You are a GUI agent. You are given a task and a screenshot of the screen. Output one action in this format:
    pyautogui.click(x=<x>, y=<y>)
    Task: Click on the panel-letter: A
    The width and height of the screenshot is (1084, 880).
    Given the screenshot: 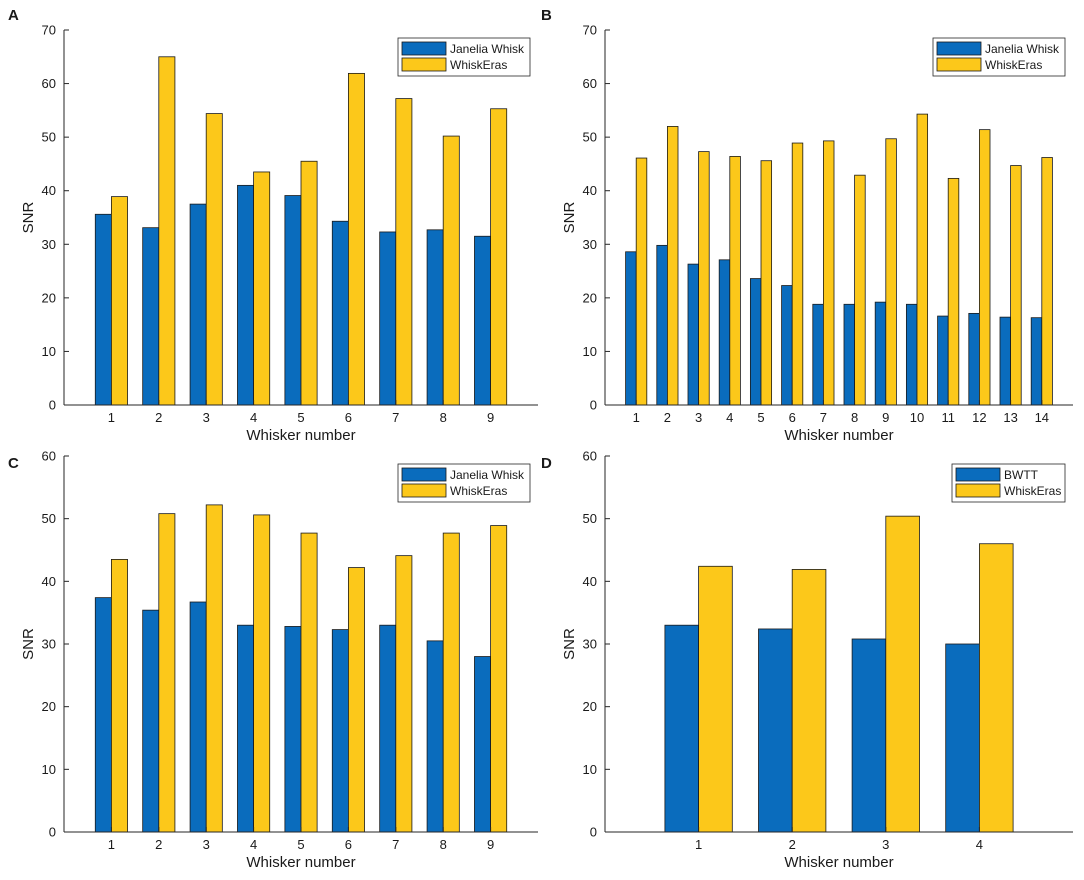 What is the action you would take?
    pyautogui.click(x=13, y=15)
    